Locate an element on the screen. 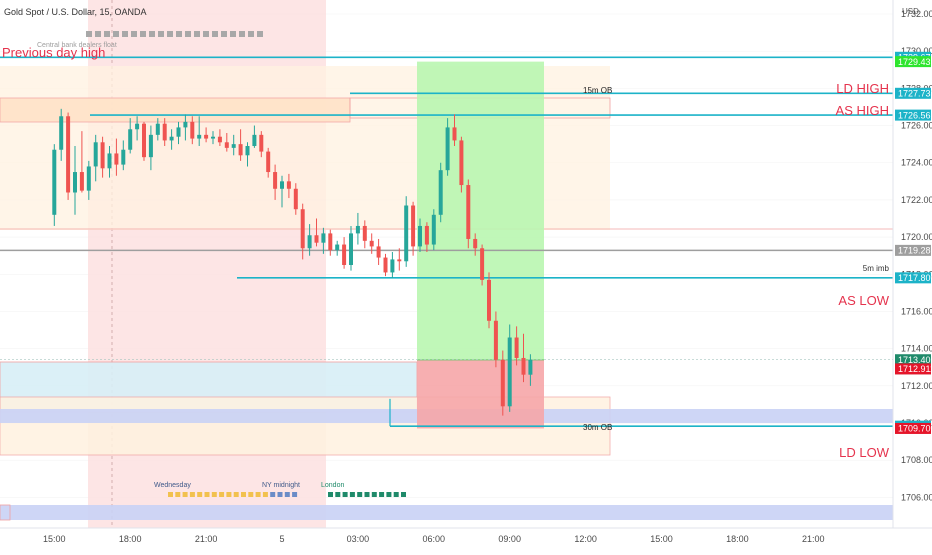 The height and width of the screenshot is (555, 932). target-zone is located at coordinates (480, 210).